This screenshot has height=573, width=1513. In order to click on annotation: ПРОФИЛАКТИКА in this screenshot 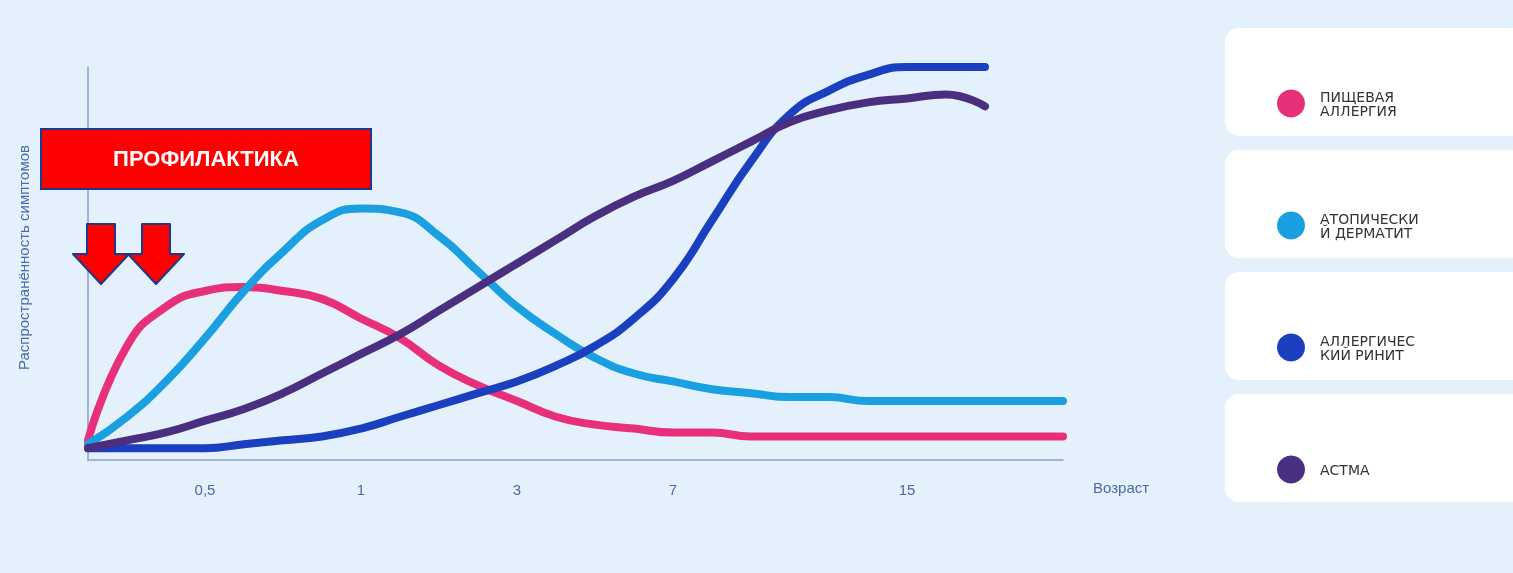, I will do `click(206, 159)`.